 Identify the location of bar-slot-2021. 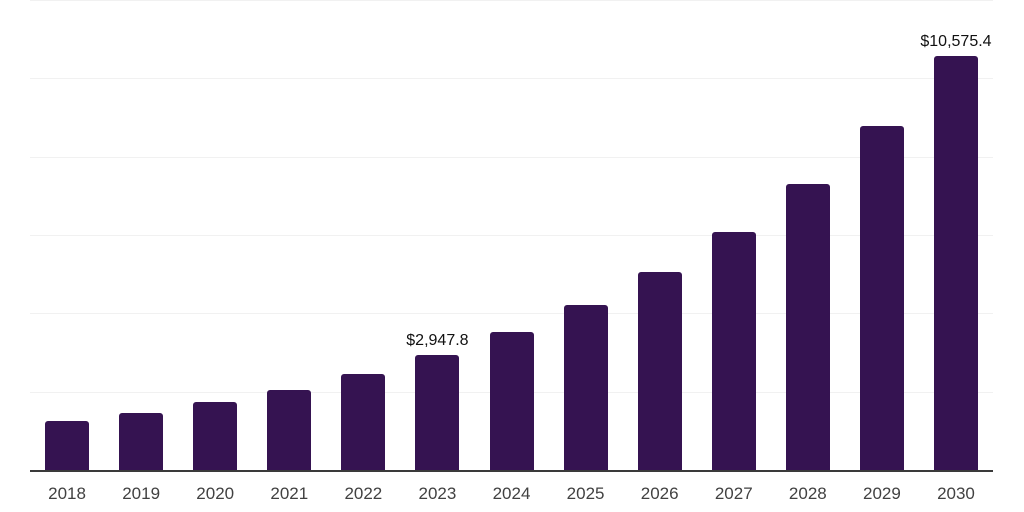
(289, 235).